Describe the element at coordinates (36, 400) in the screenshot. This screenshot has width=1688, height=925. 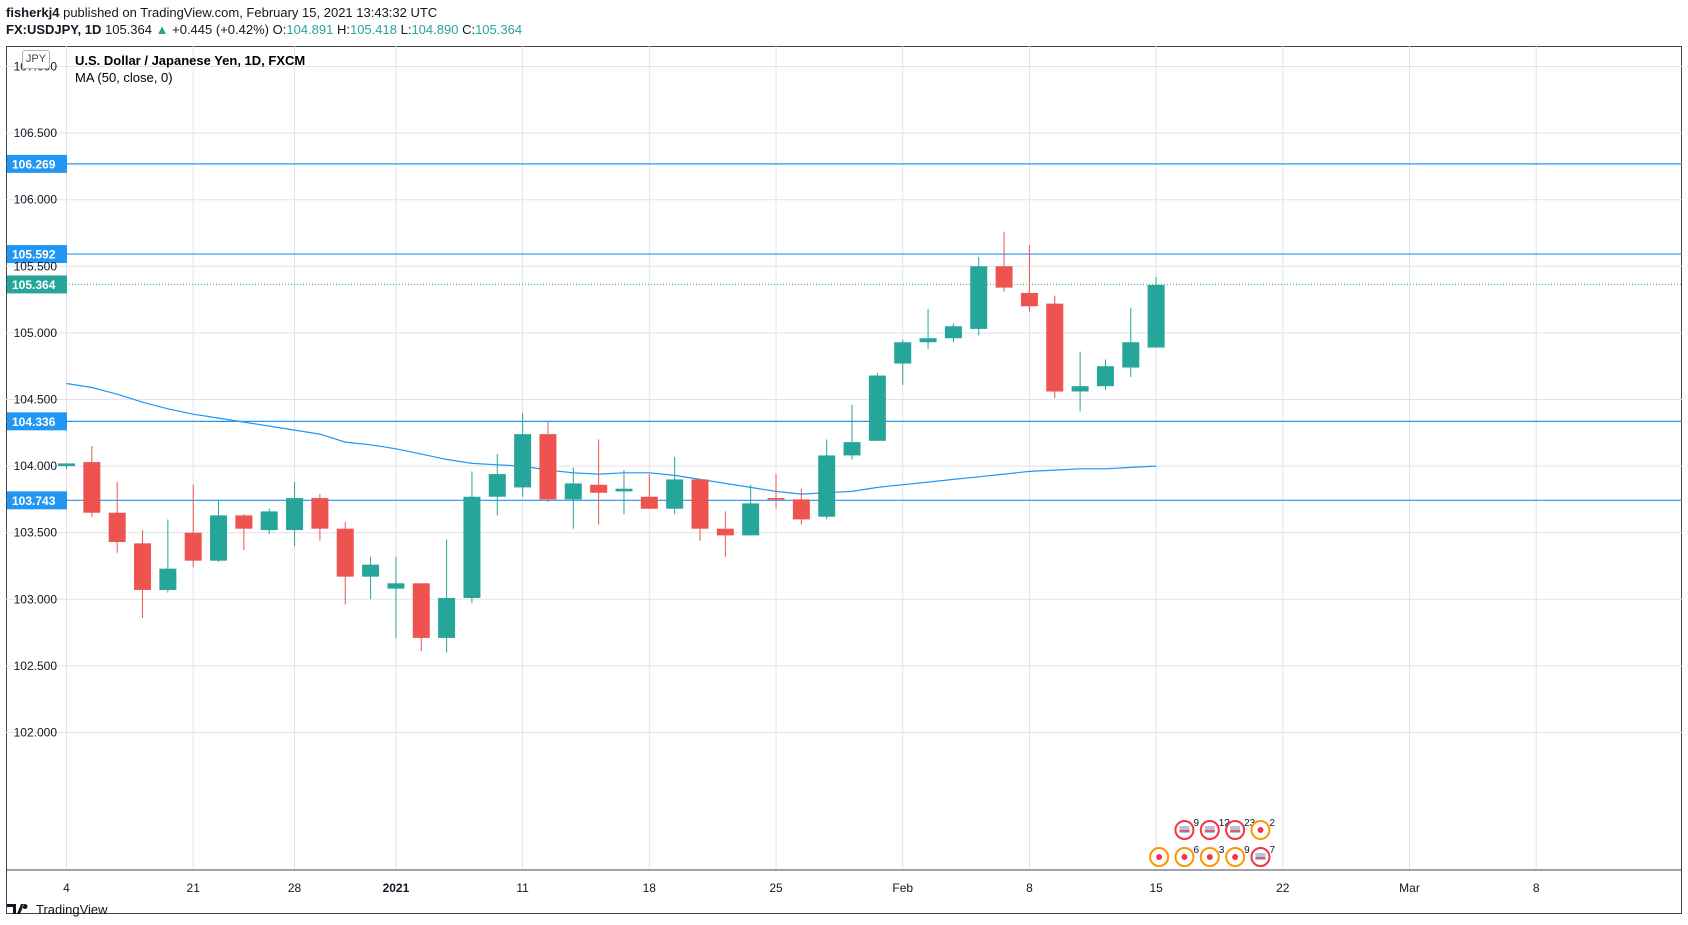
I see `y-tick-label: 104.500` at that location.